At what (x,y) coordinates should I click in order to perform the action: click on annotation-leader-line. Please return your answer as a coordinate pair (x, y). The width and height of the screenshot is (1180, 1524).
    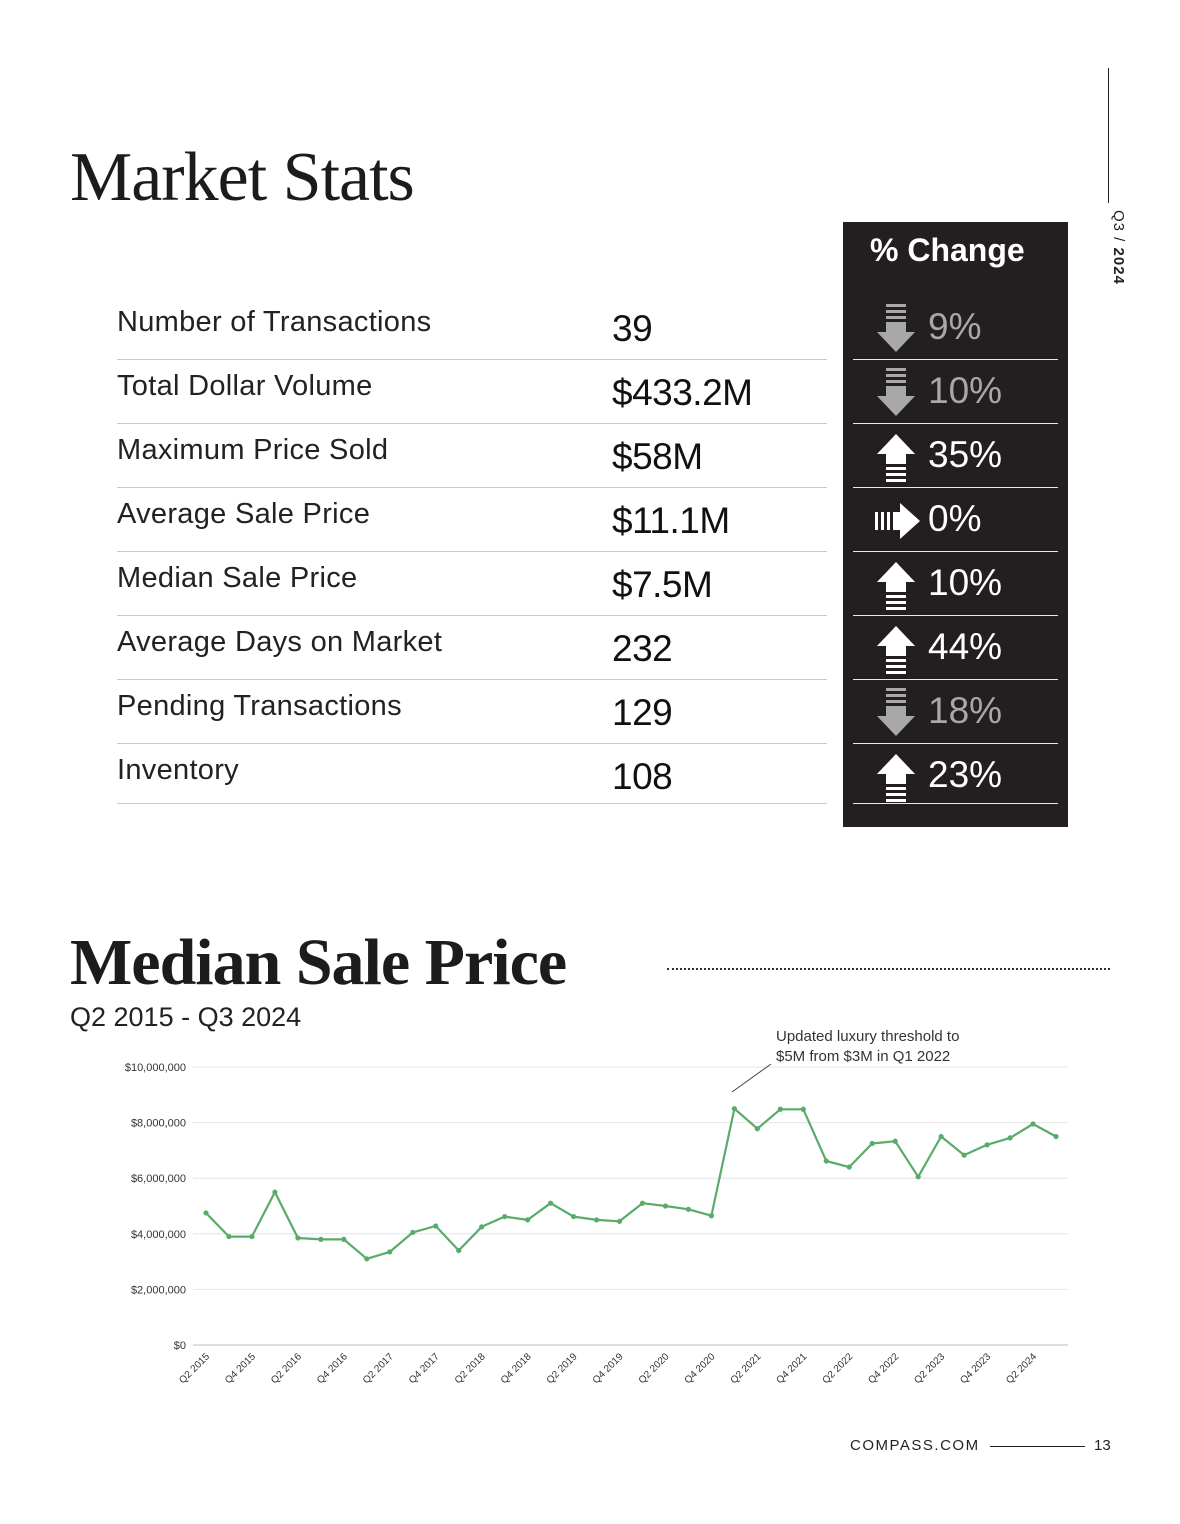
    Looking at the image, I should click on (751, 1078).